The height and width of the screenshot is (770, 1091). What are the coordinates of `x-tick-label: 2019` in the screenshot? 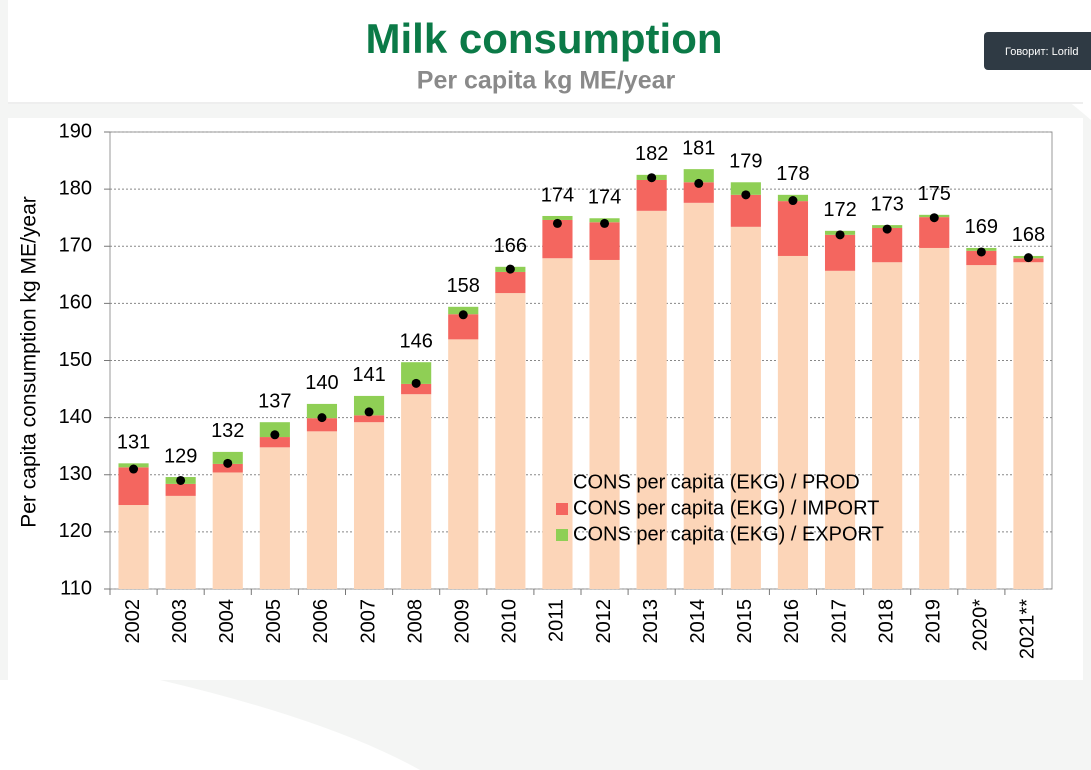 It's located at (934, 621).